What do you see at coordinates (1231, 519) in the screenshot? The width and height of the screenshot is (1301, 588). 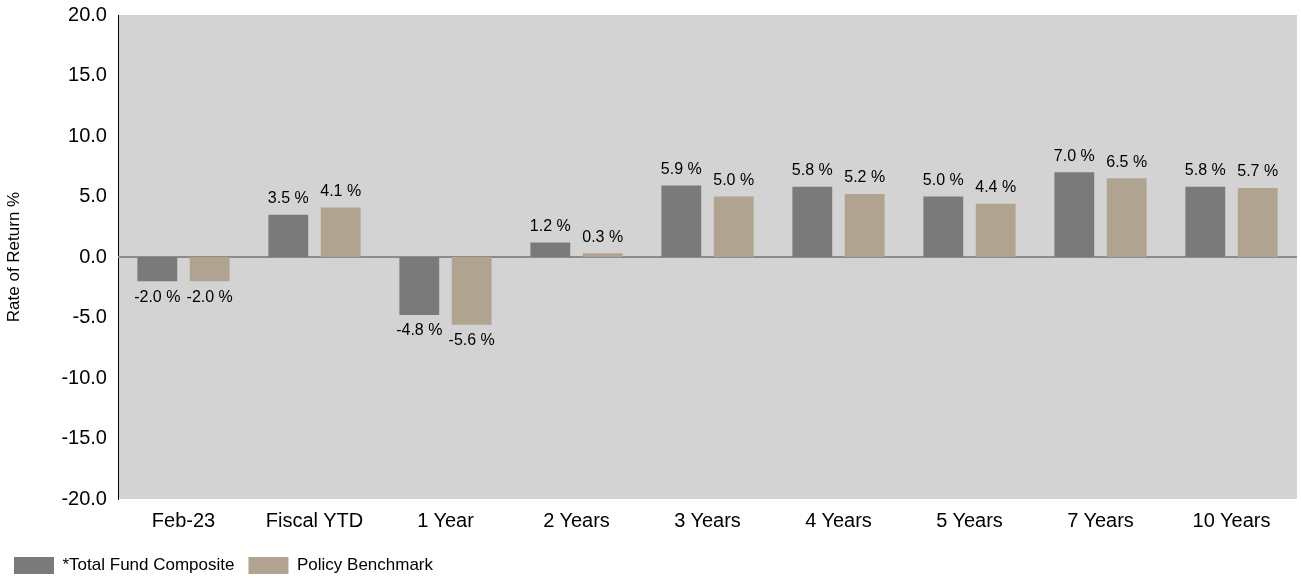 I see `x-tick-label: 10 Years` at bounding box center [1231, 519].